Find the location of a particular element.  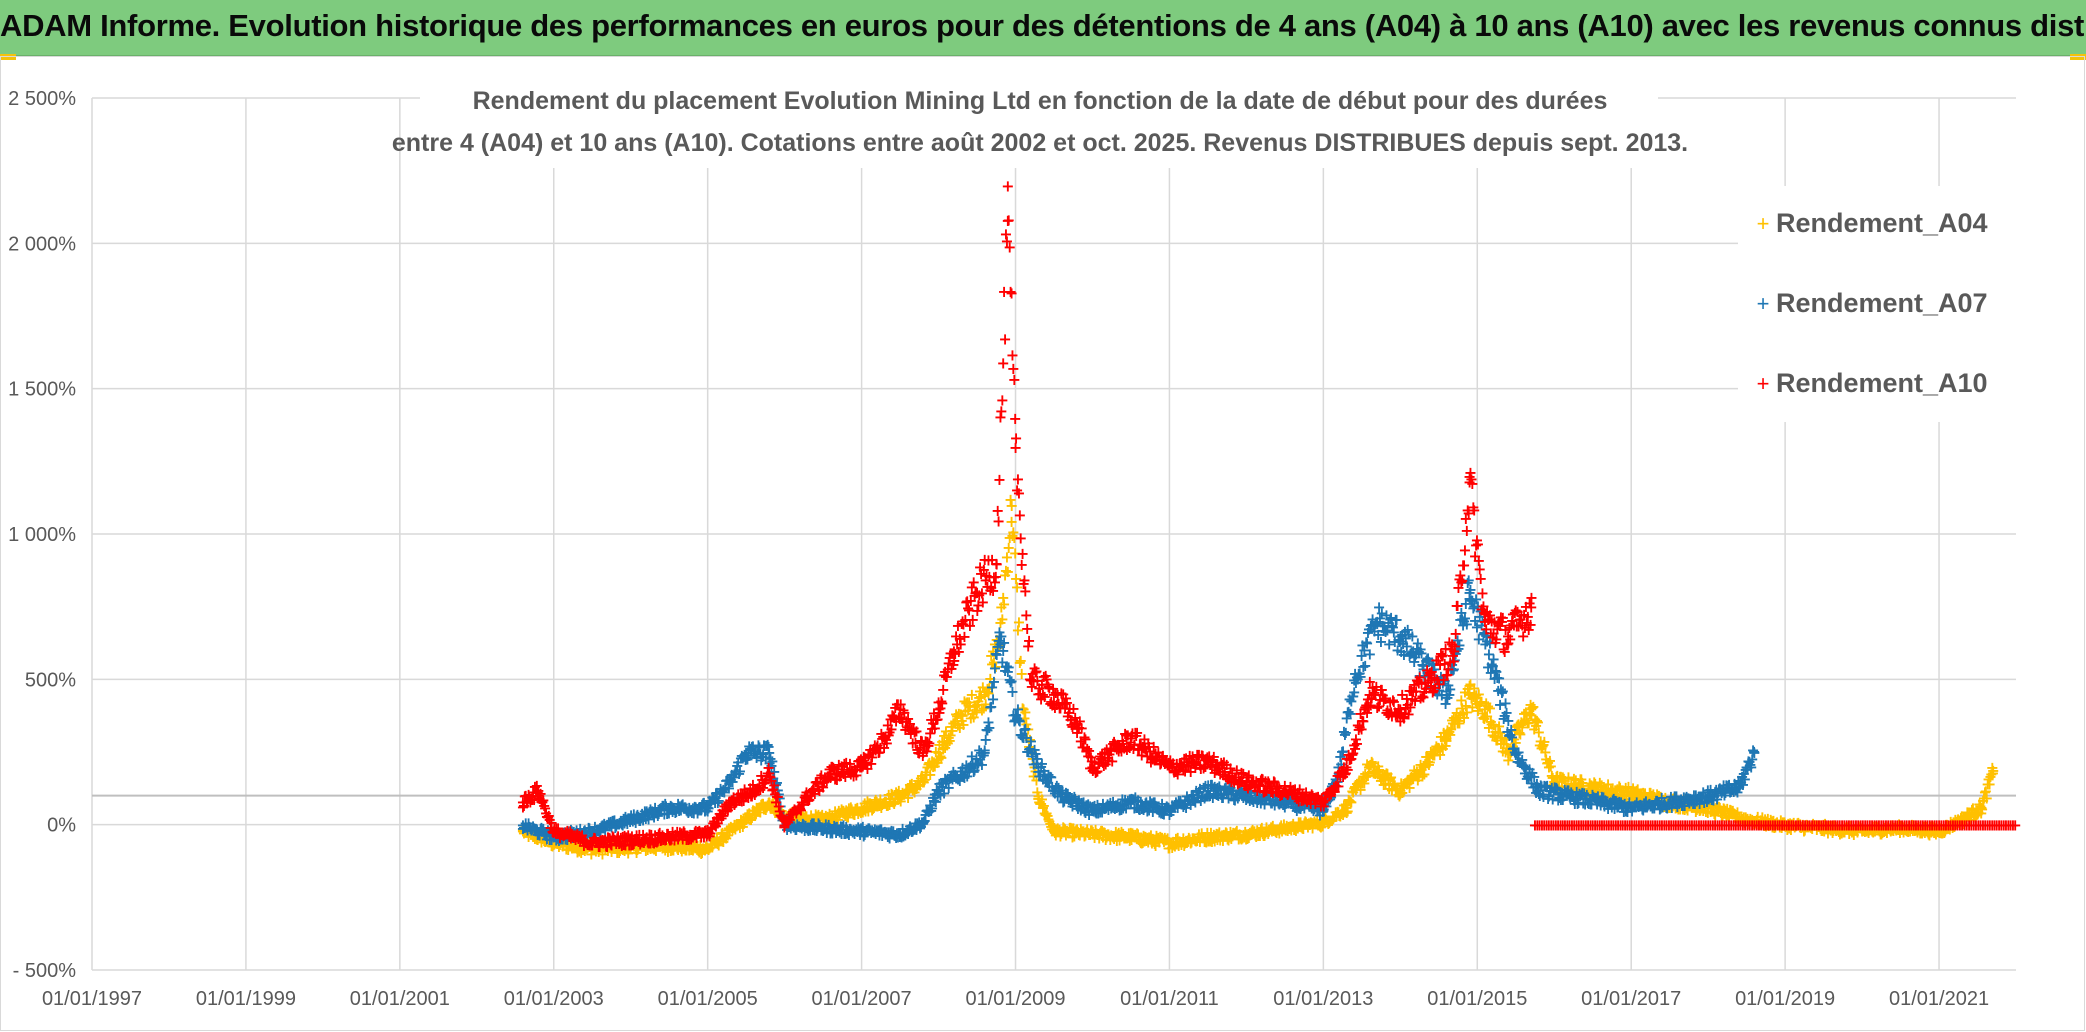

x-tick-label: 01/01/2003 is located at coordinates (554, 999).